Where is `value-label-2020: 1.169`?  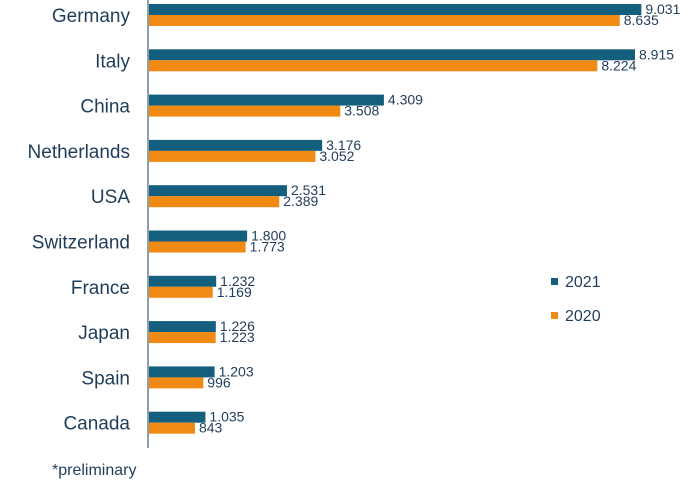 value-label-2020: 1.169 is located at coordinates (234, 292).